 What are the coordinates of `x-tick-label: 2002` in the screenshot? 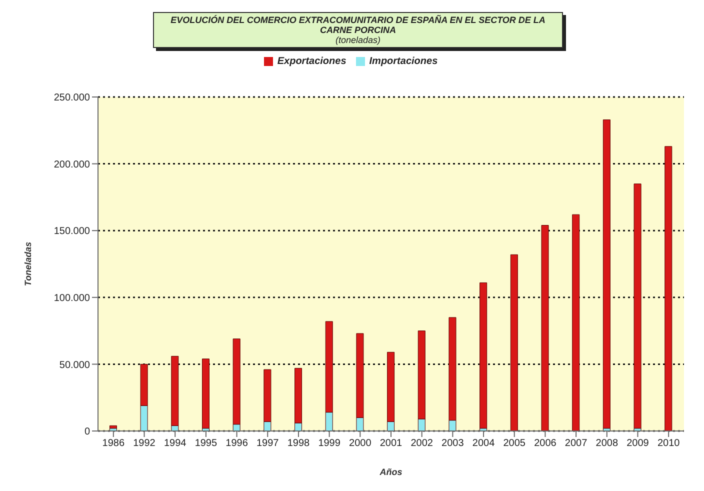 It's located at (422, 444).